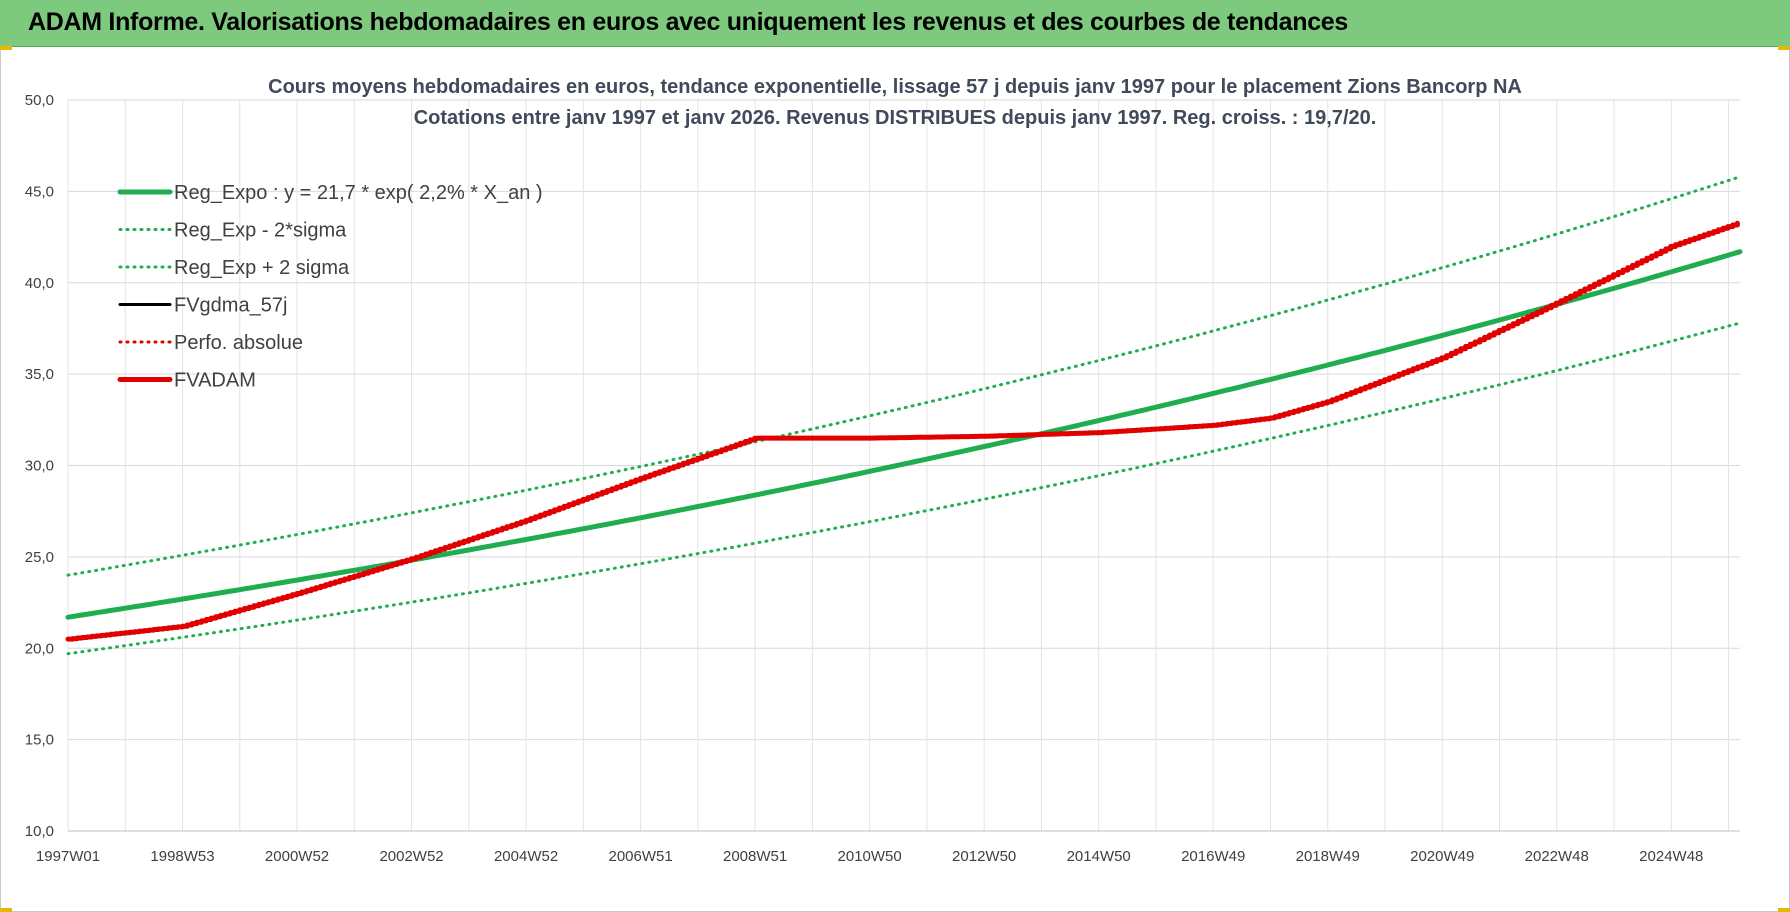 Image resolution: width=1790 pixels, height=912 pixels. Describe the element at coordinates (230, 306) in the screenshot. I see `legend-label-3: FVgdma_57j` at that location.